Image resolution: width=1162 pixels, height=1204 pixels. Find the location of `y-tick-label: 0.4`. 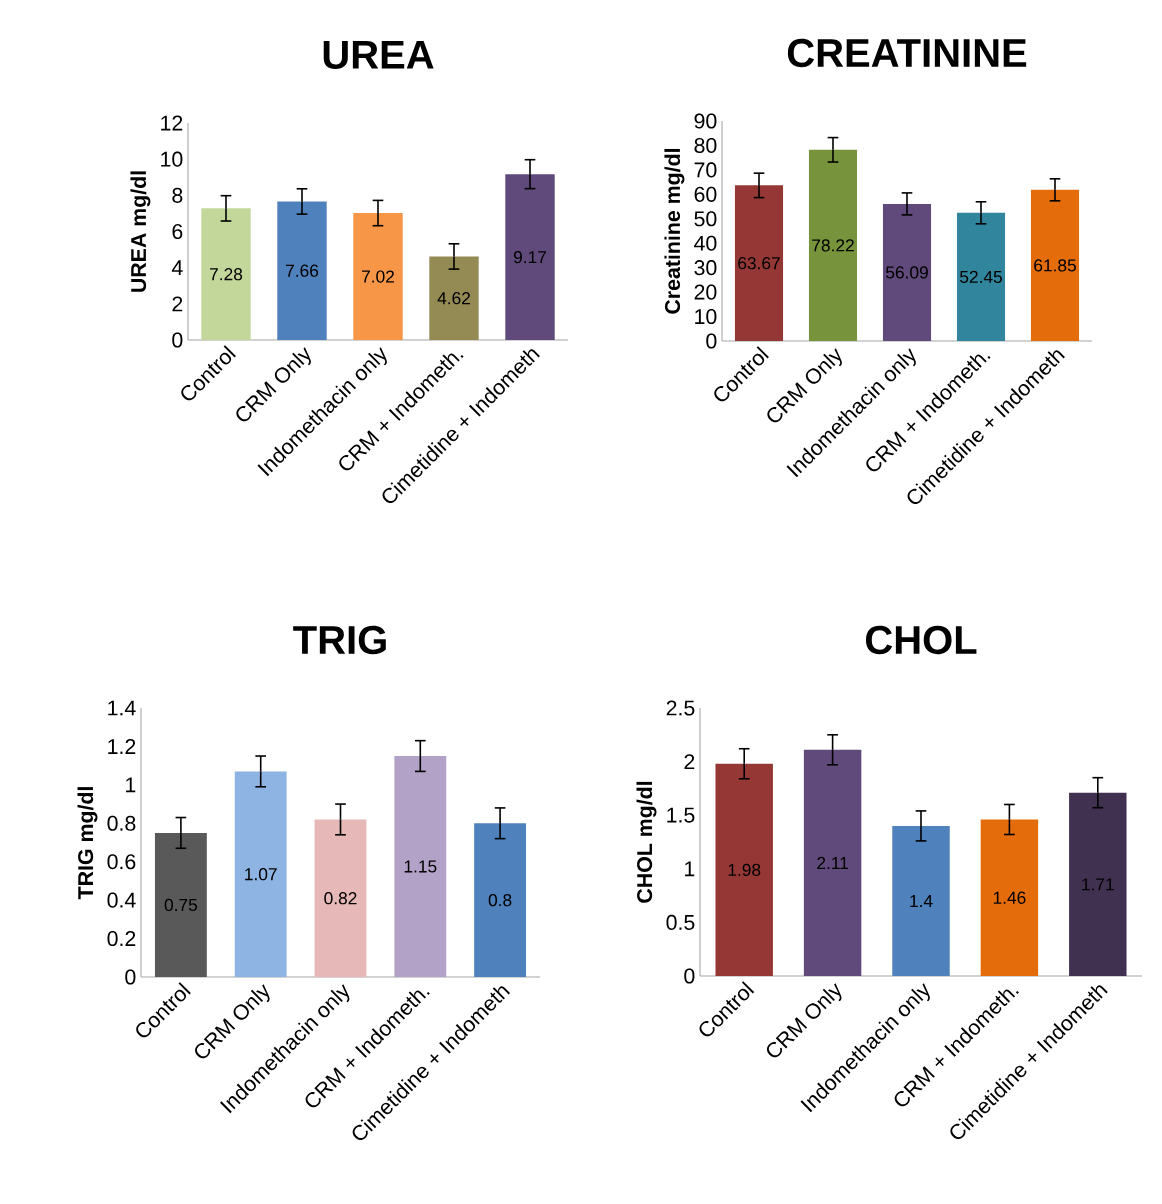

y-tick-label: 0.4 is located at coordinates (121, 900).